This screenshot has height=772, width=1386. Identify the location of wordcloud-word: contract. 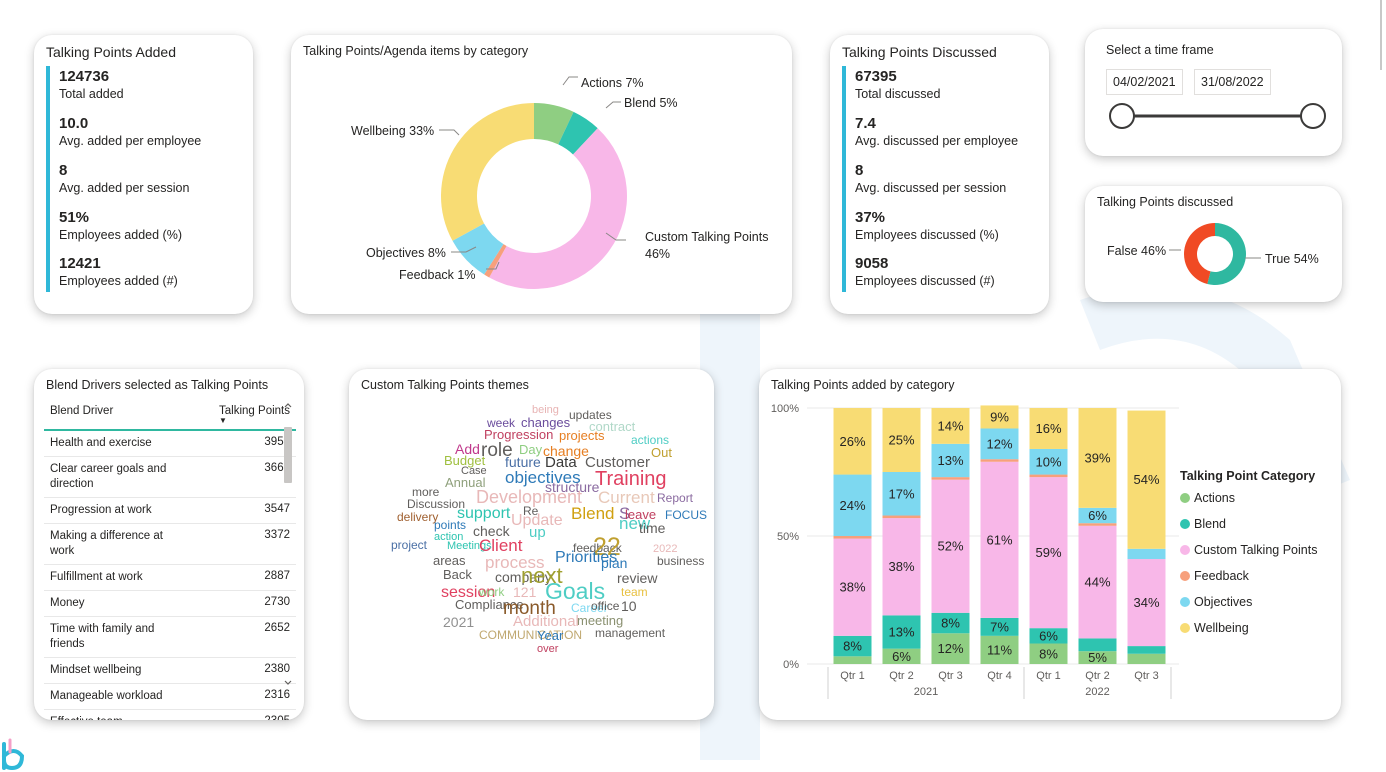
(612, 426).